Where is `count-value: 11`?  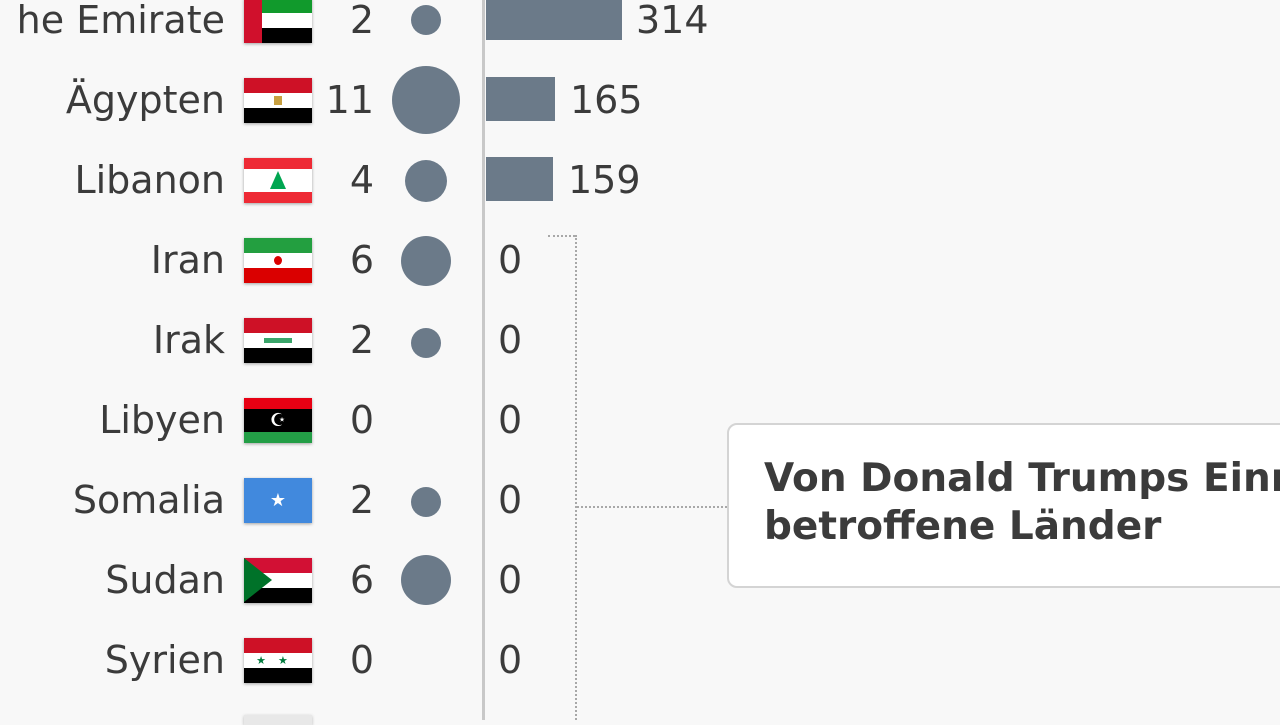
count-value: 11 is located at coordinates (349, 100).